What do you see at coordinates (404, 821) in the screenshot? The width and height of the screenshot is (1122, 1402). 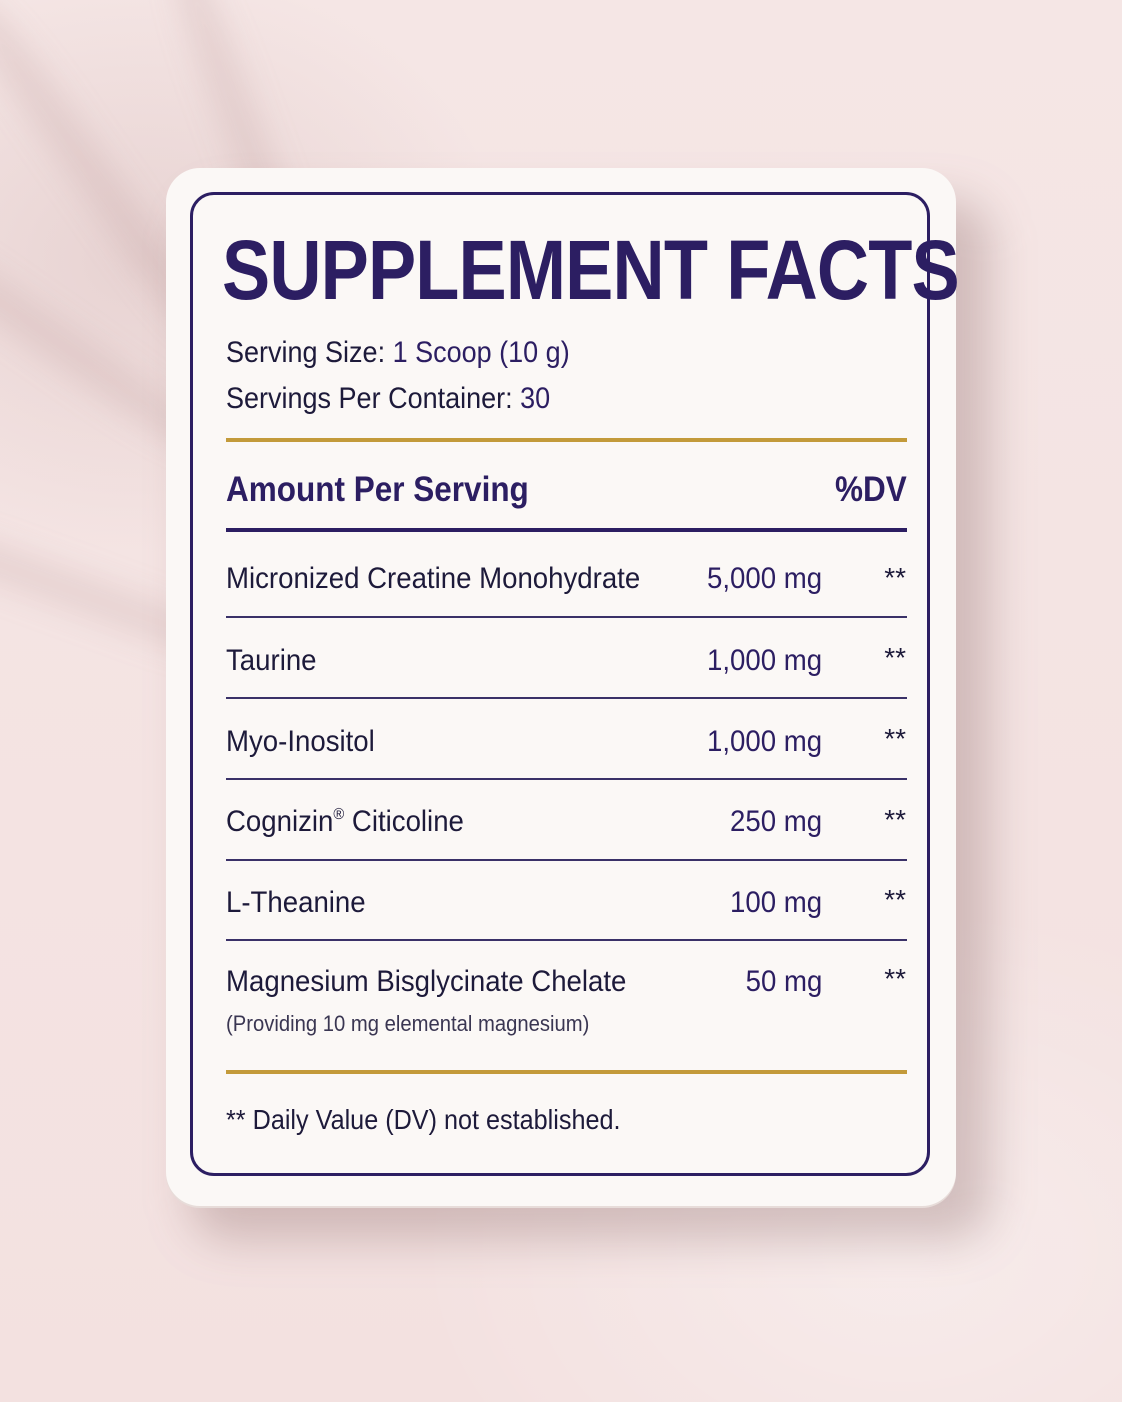 I see `ingredient-name-tail: Citicoline` at bounding box center [404, 821].